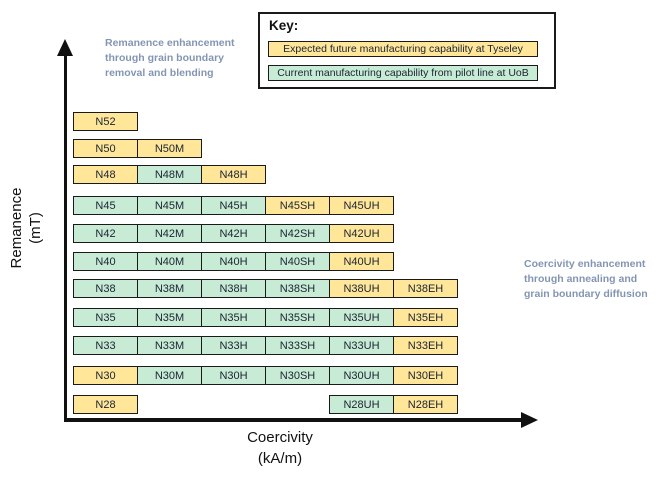  I want to click on grade-cell-n33eh: N33EH, so click(425, 345).